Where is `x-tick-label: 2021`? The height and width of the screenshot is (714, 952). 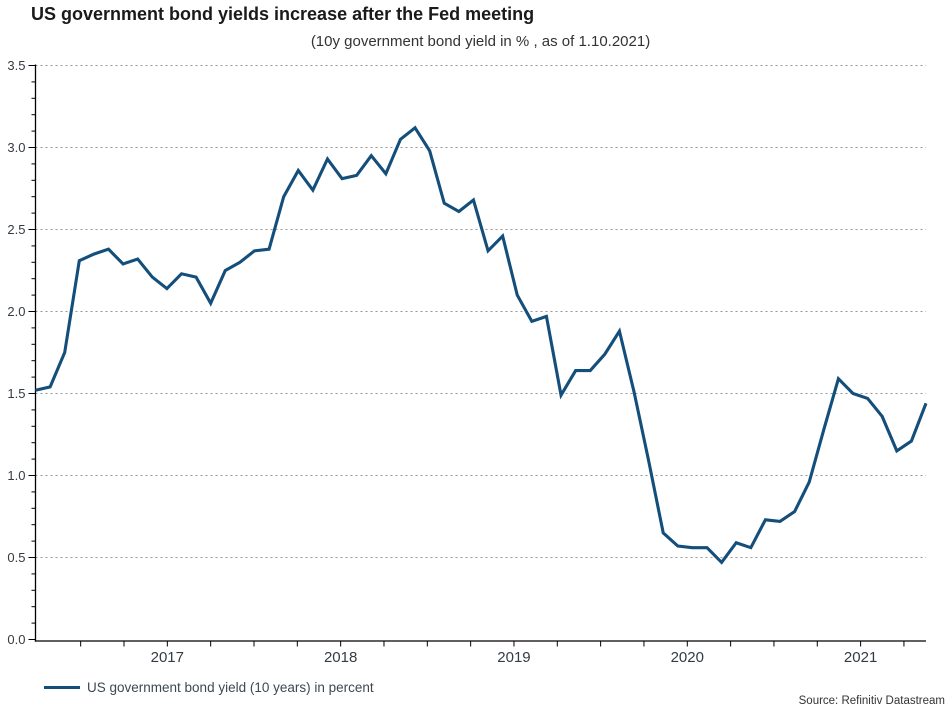 x-tick-label: 2021 is located at coordinates (860, 657).